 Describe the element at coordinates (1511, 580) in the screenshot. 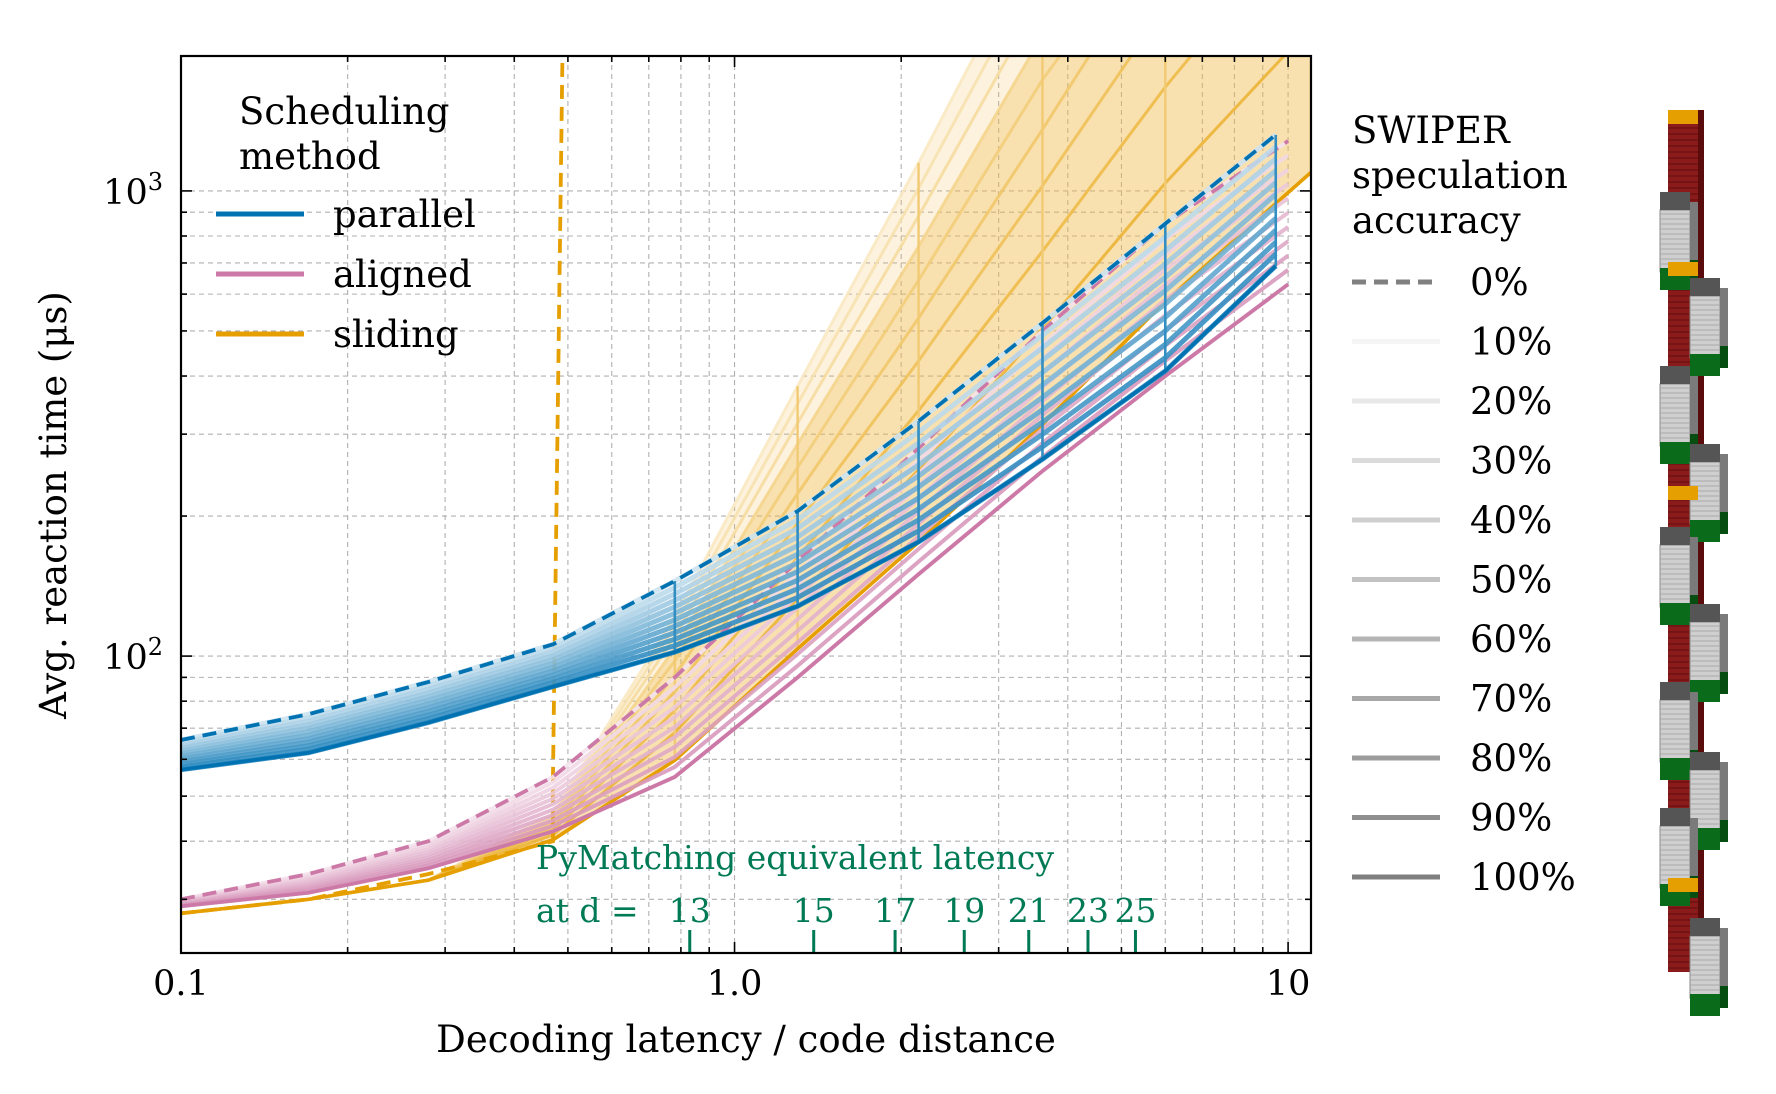

I see `legend-accuracy-label: 50%` at that location.